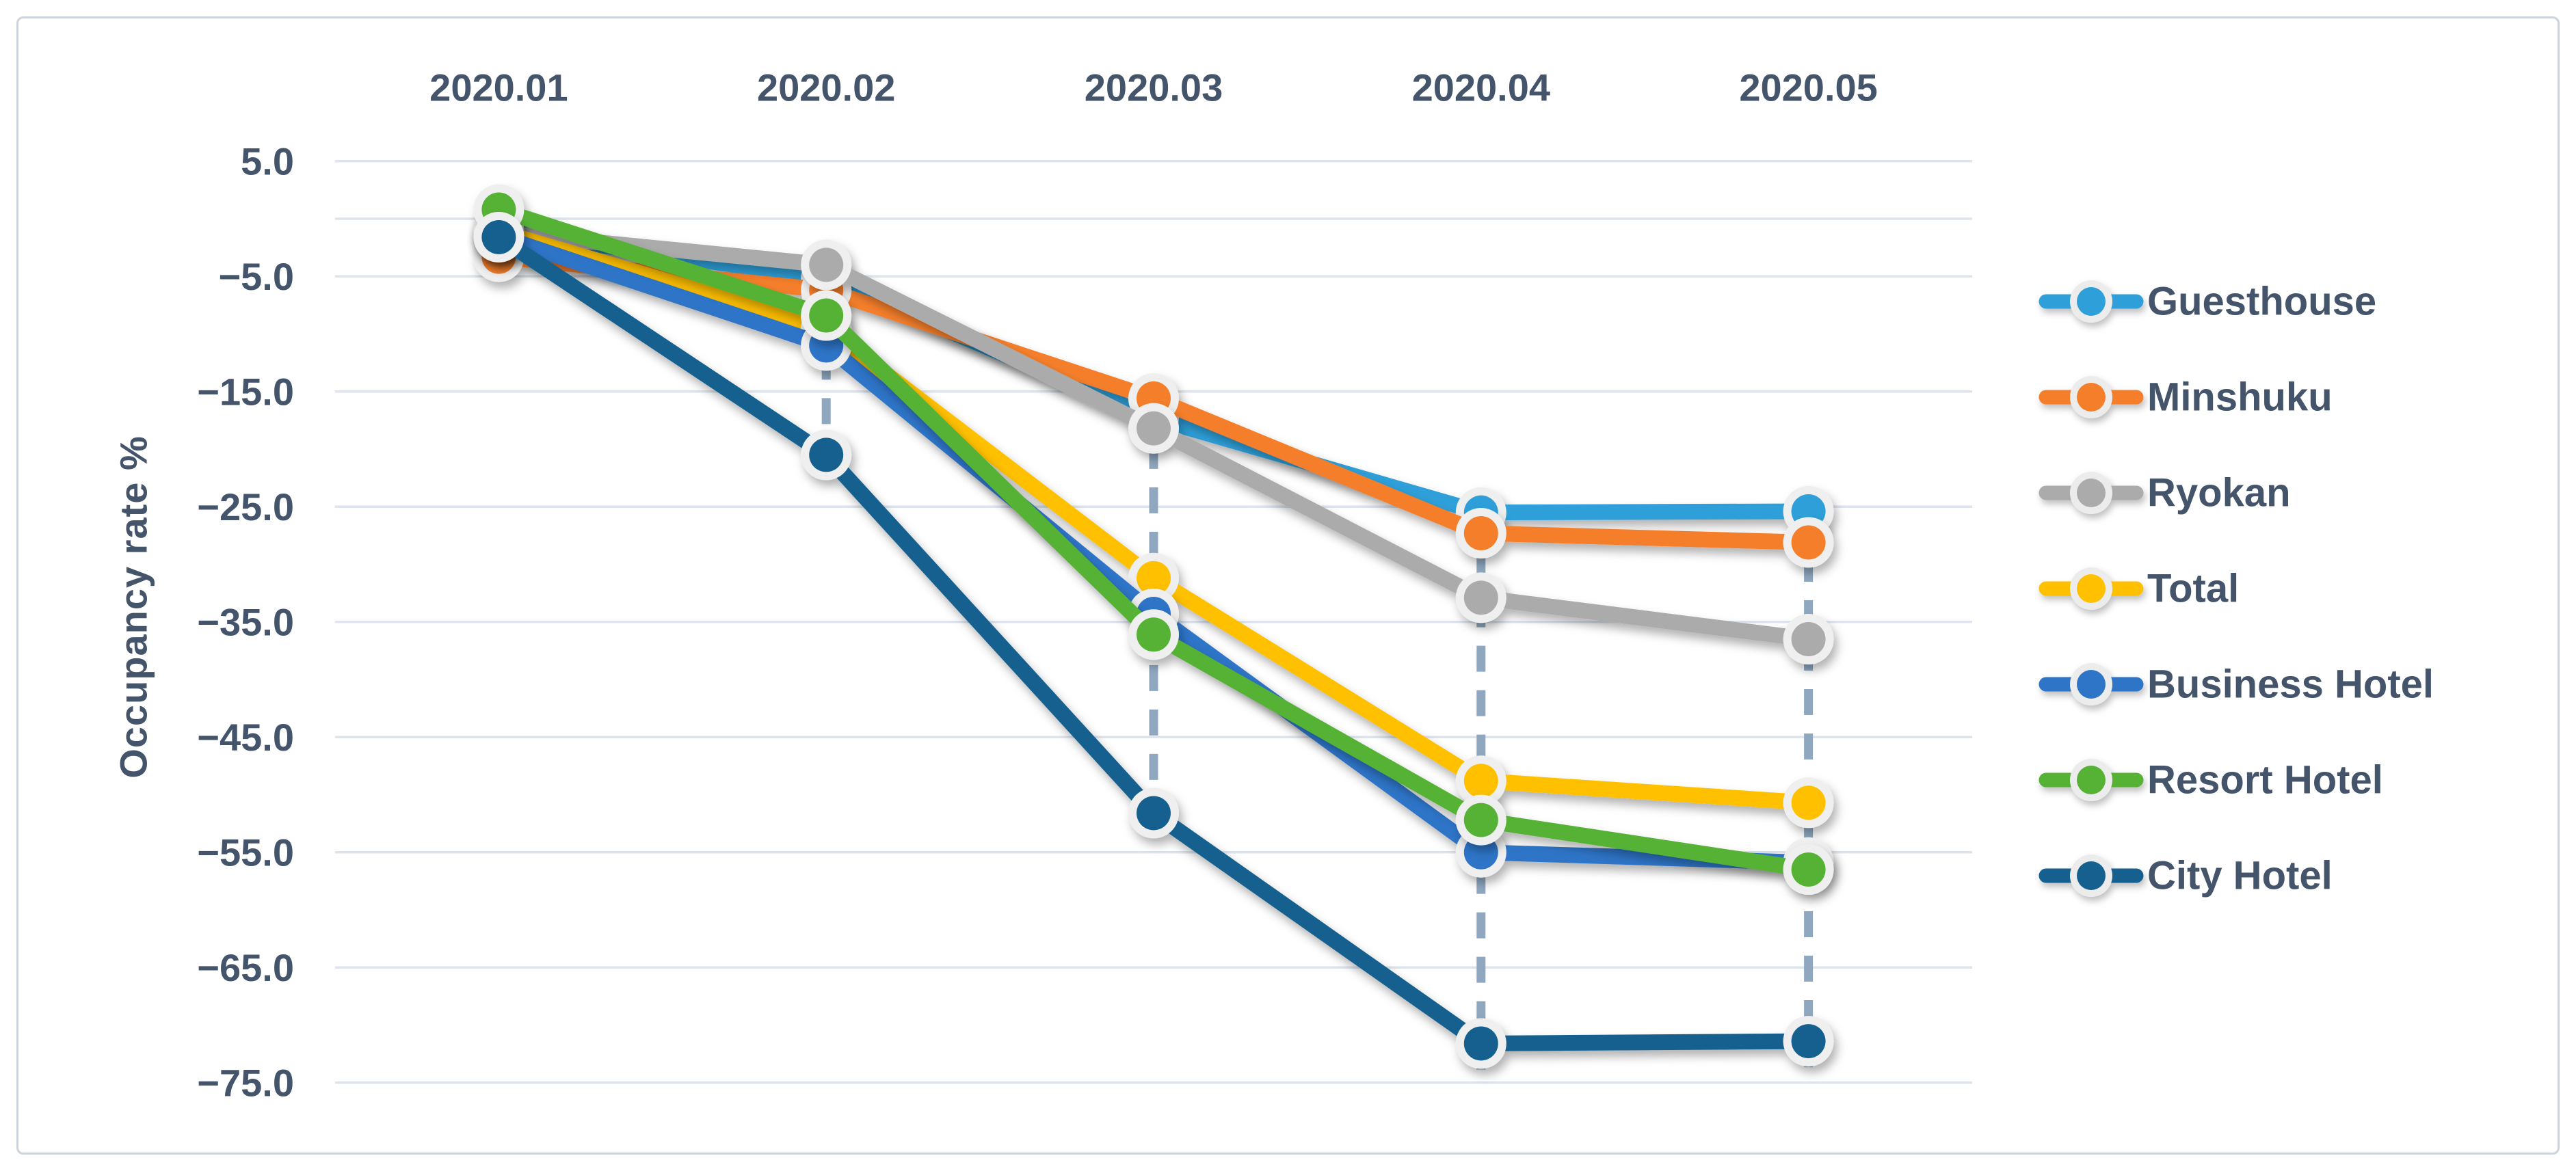 The width and height of the screenshot is (2576, 1171). What do you see at coordinates (245, 391) in the screenshot?
I see `y-tick-label: −15.0` at bounding box center [245, 391].